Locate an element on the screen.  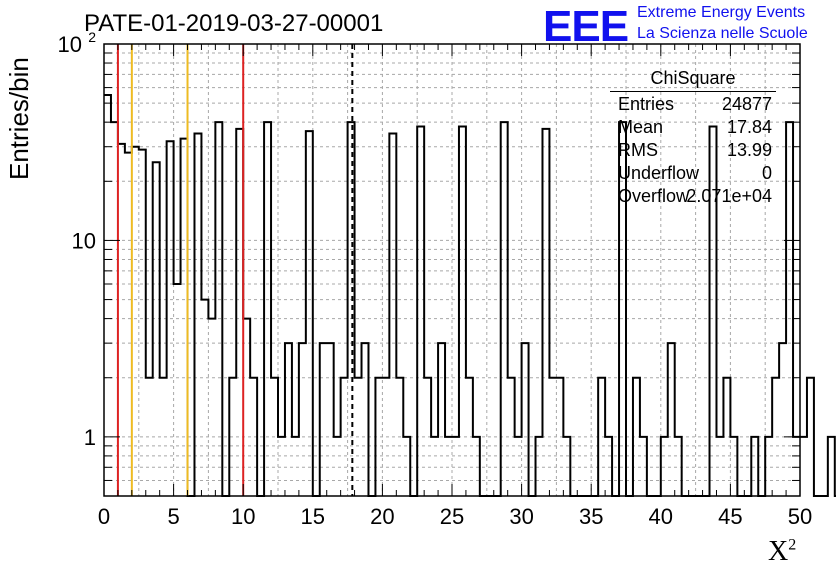
stats-key: Overflow is located at coordinates (654, 196).